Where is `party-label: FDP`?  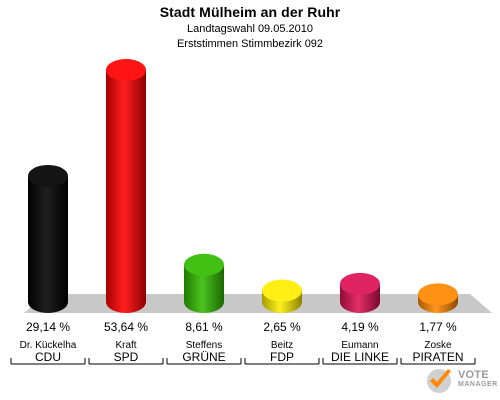 party-label: FDP is located at coordinates (282, 357).